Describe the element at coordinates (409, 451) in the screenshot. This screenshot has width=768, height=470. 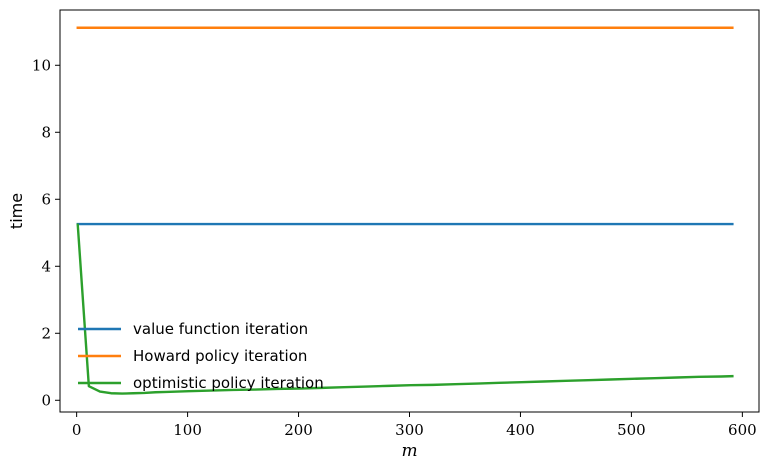
I see `x-axis-label: m` at that location.